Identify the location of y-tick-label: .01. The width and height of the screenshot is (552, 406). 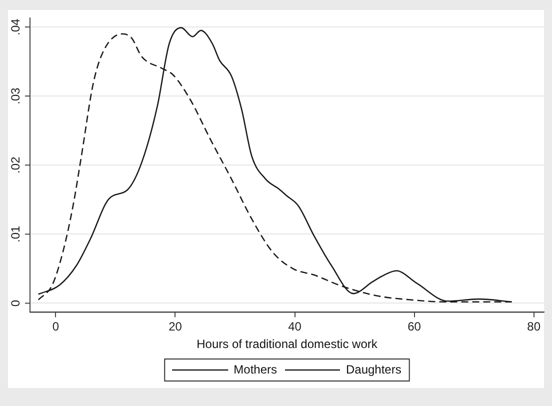
(15, 234).